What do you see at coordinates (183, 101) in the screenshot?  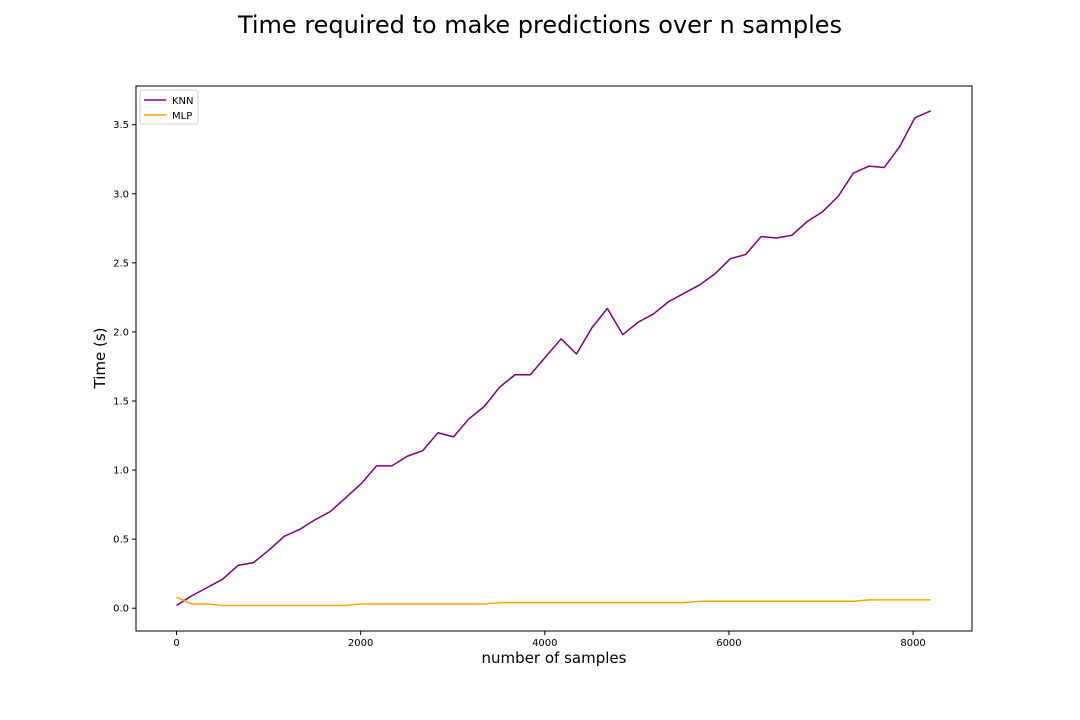 I see `legend-label-knn: KNN` at bounding box center [183, 101].